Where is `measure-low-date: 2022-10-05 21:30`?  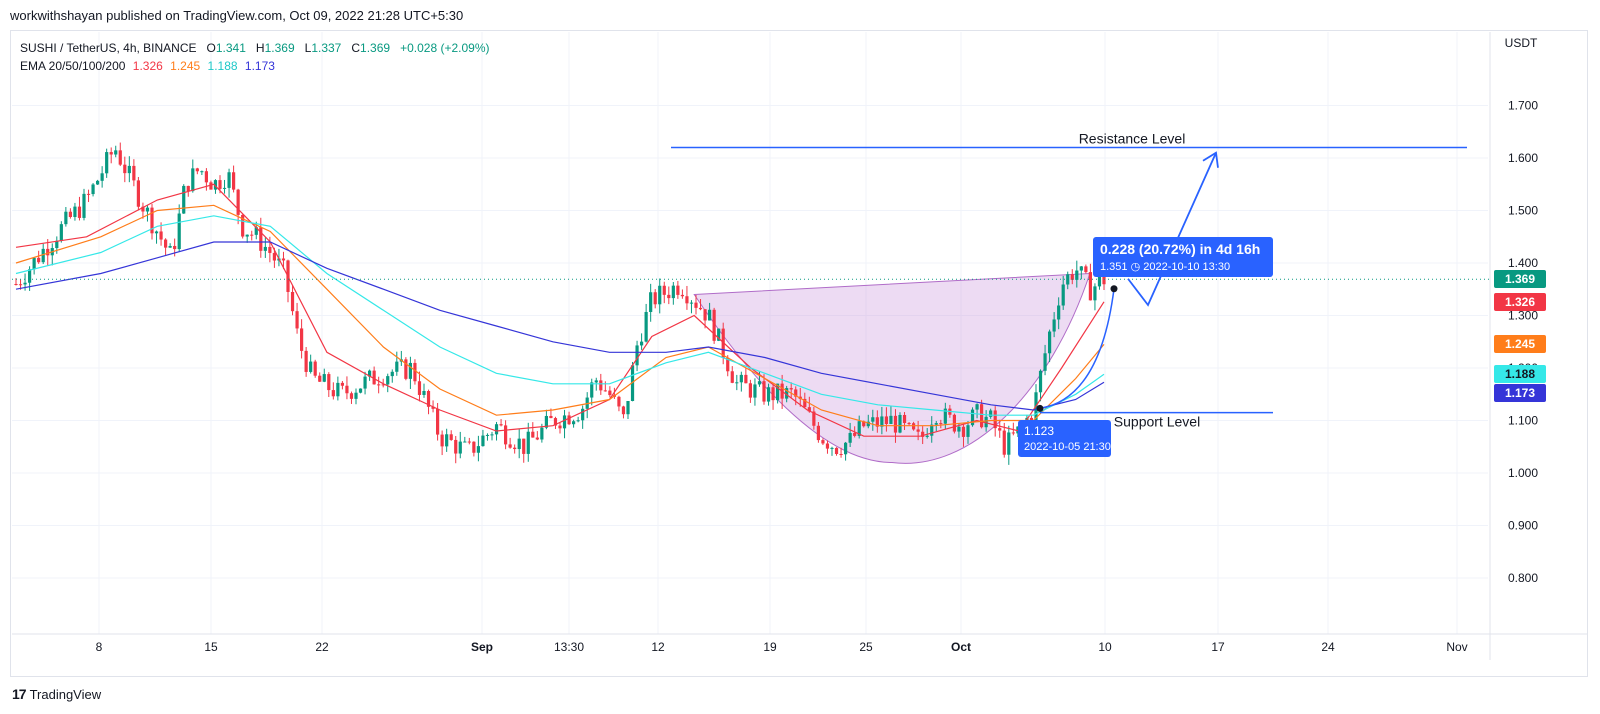 measure-low-date: 2022-10-05 21:30 is located at coordinates (1067, 447).